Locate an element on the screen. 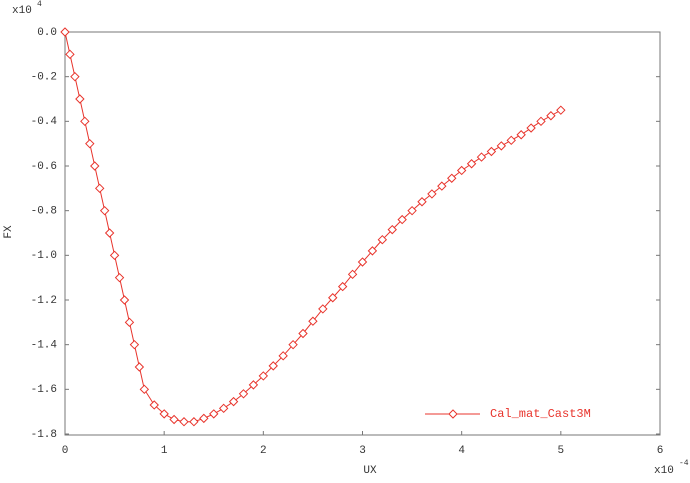 The height and width of the screenshot is (483, 690). y-scale-exponent: 4 is located at coordinates (39, 4).